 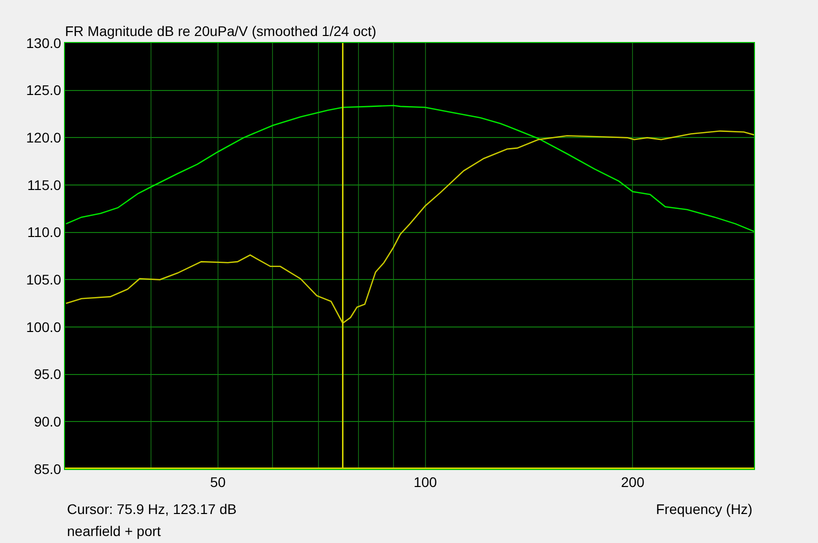 What do you see at coordinates (704, 509) in the screenshot?
I see `x-axis-title: Frequency (Hz)` at bounding box center [704, 509].